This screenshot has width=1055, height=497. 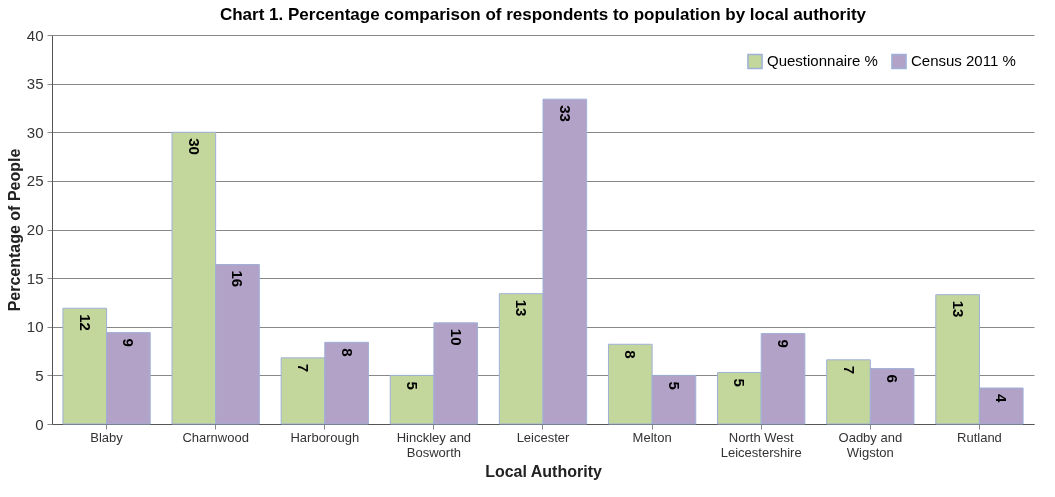 What do you see at coordinates (870, 444) in the screenshot?
I see `x-tick-label: Oadby and Wigston` at bounding box center [870, 444].